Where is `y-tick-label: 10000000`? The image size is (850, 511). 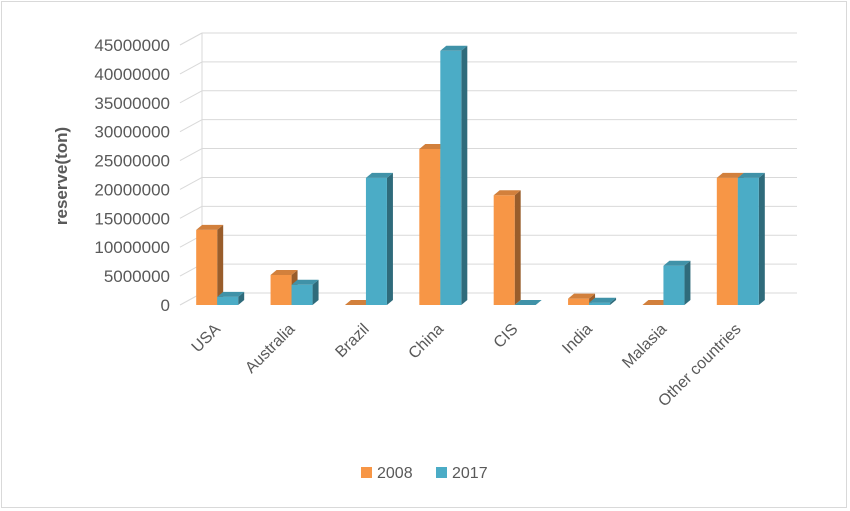
y-tick-label: 10000000 is located at coordinates (132, 247).